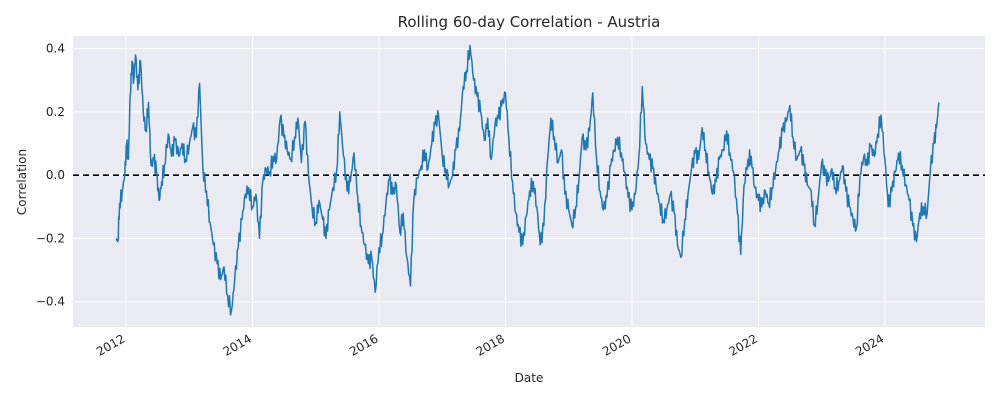  I want to click on x-tick-label: 2012, so click(110, 344).